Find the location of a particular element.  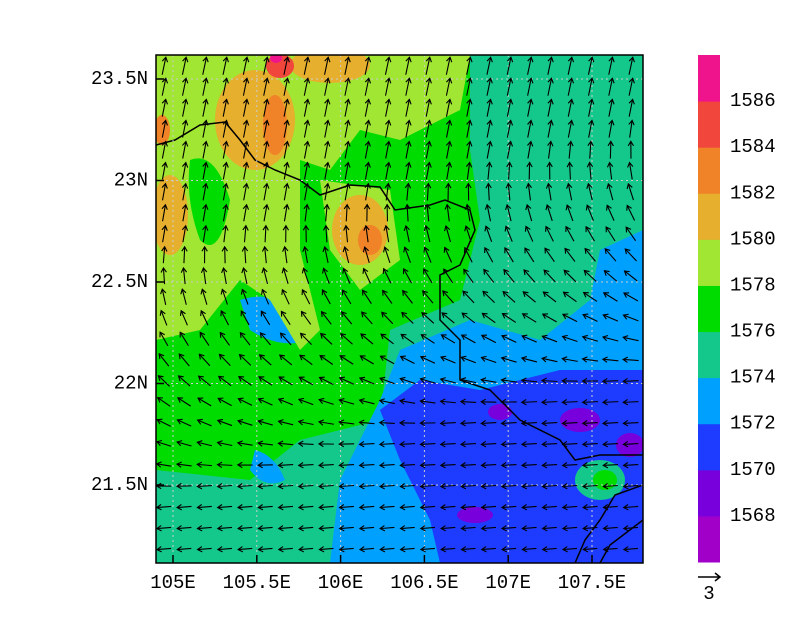

y-tick-label: 21.5N is located at coordinates (119, 485).